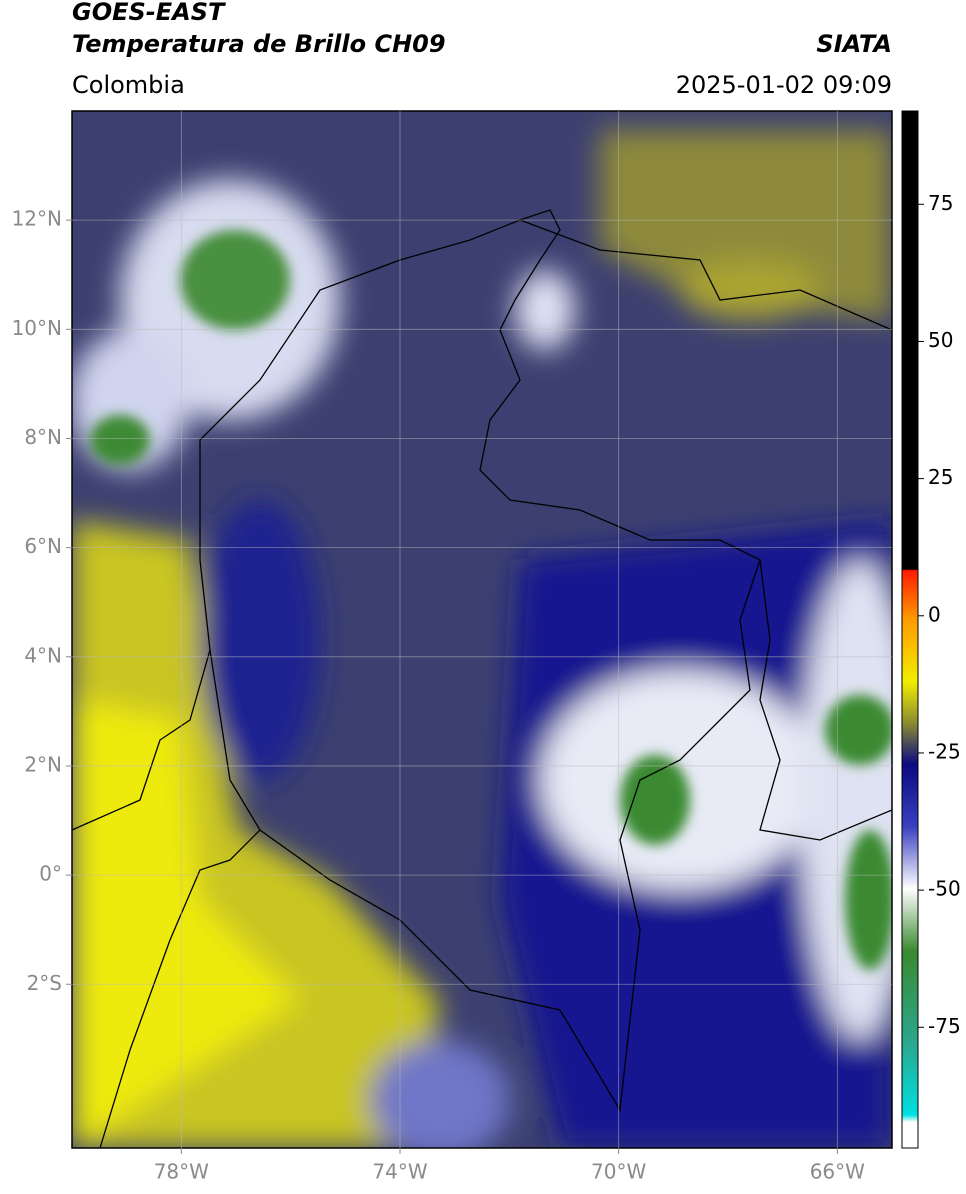 The image size is (966, 1194). I want to click on colorbar, so click(910, 629).